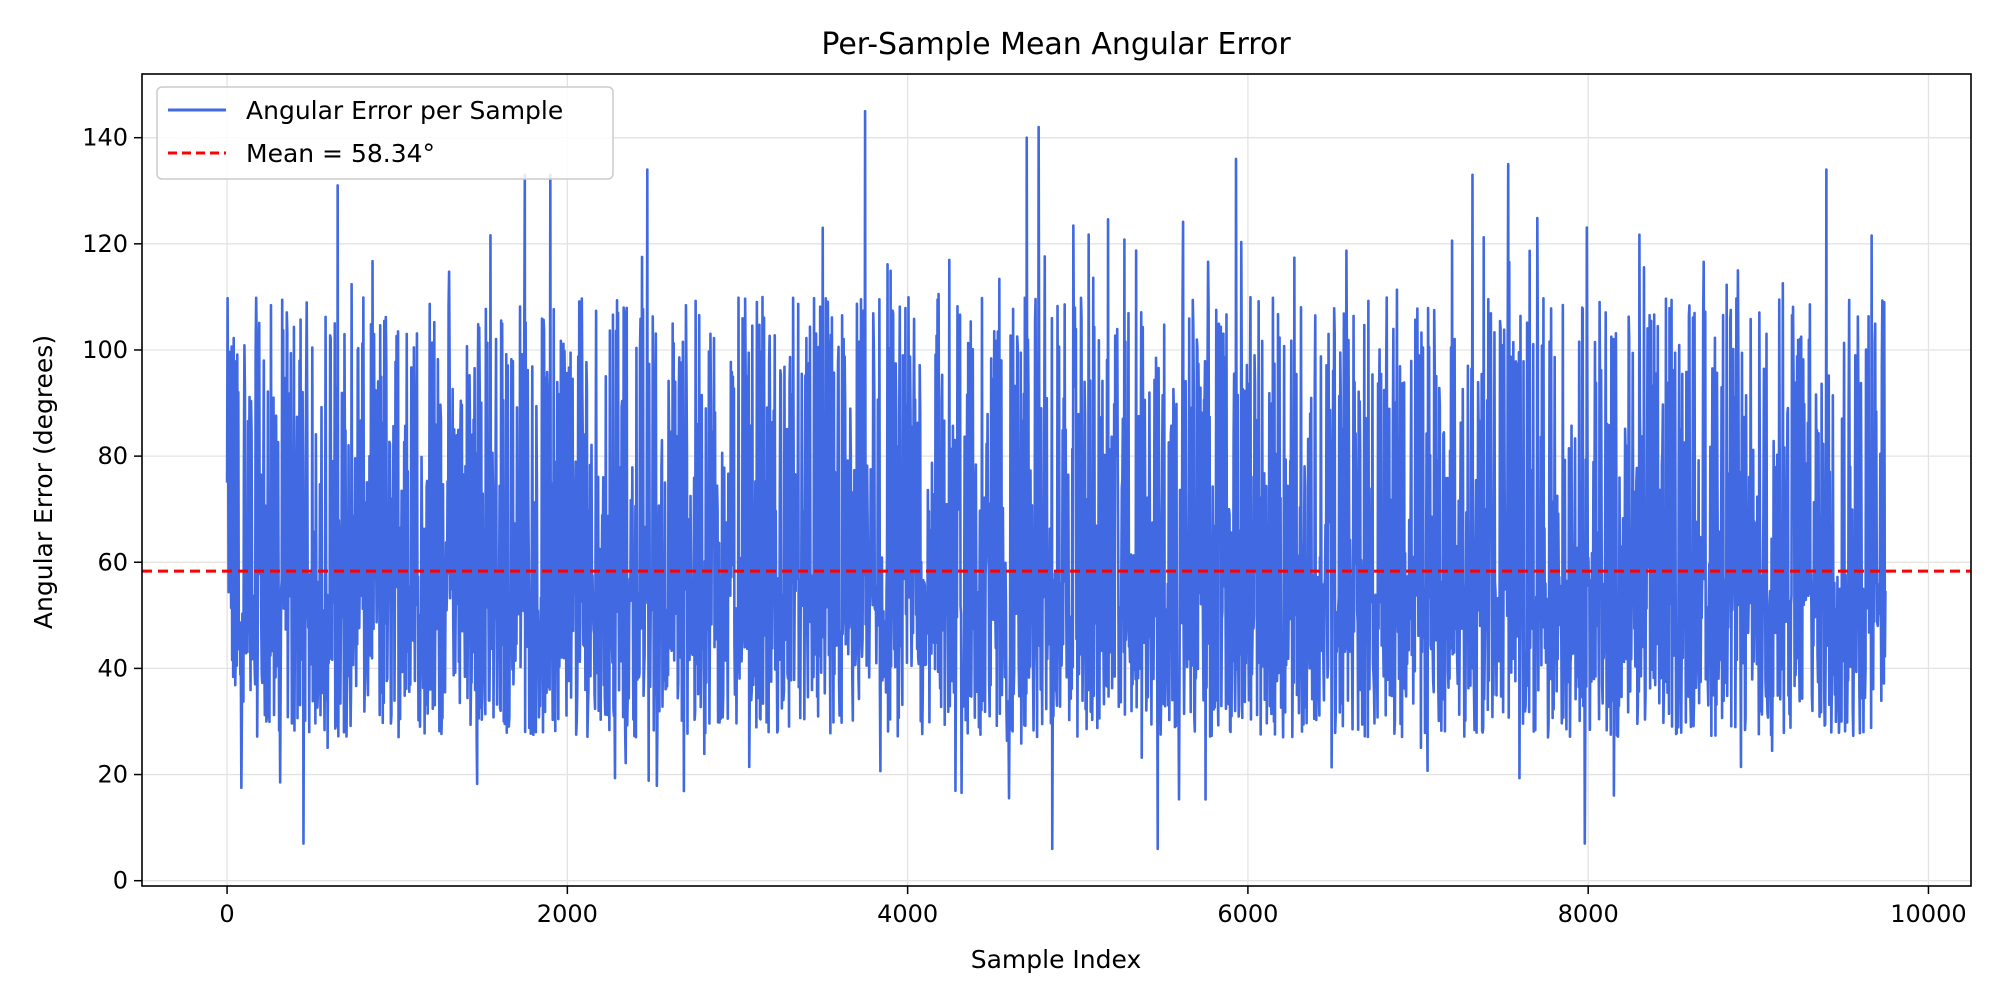 This screenshot has width=2000, height=1005. What do you see at coordinates (105, 350) in the screenshot?
I see `y-tick-label: 100` at bounding box center [105, 350].